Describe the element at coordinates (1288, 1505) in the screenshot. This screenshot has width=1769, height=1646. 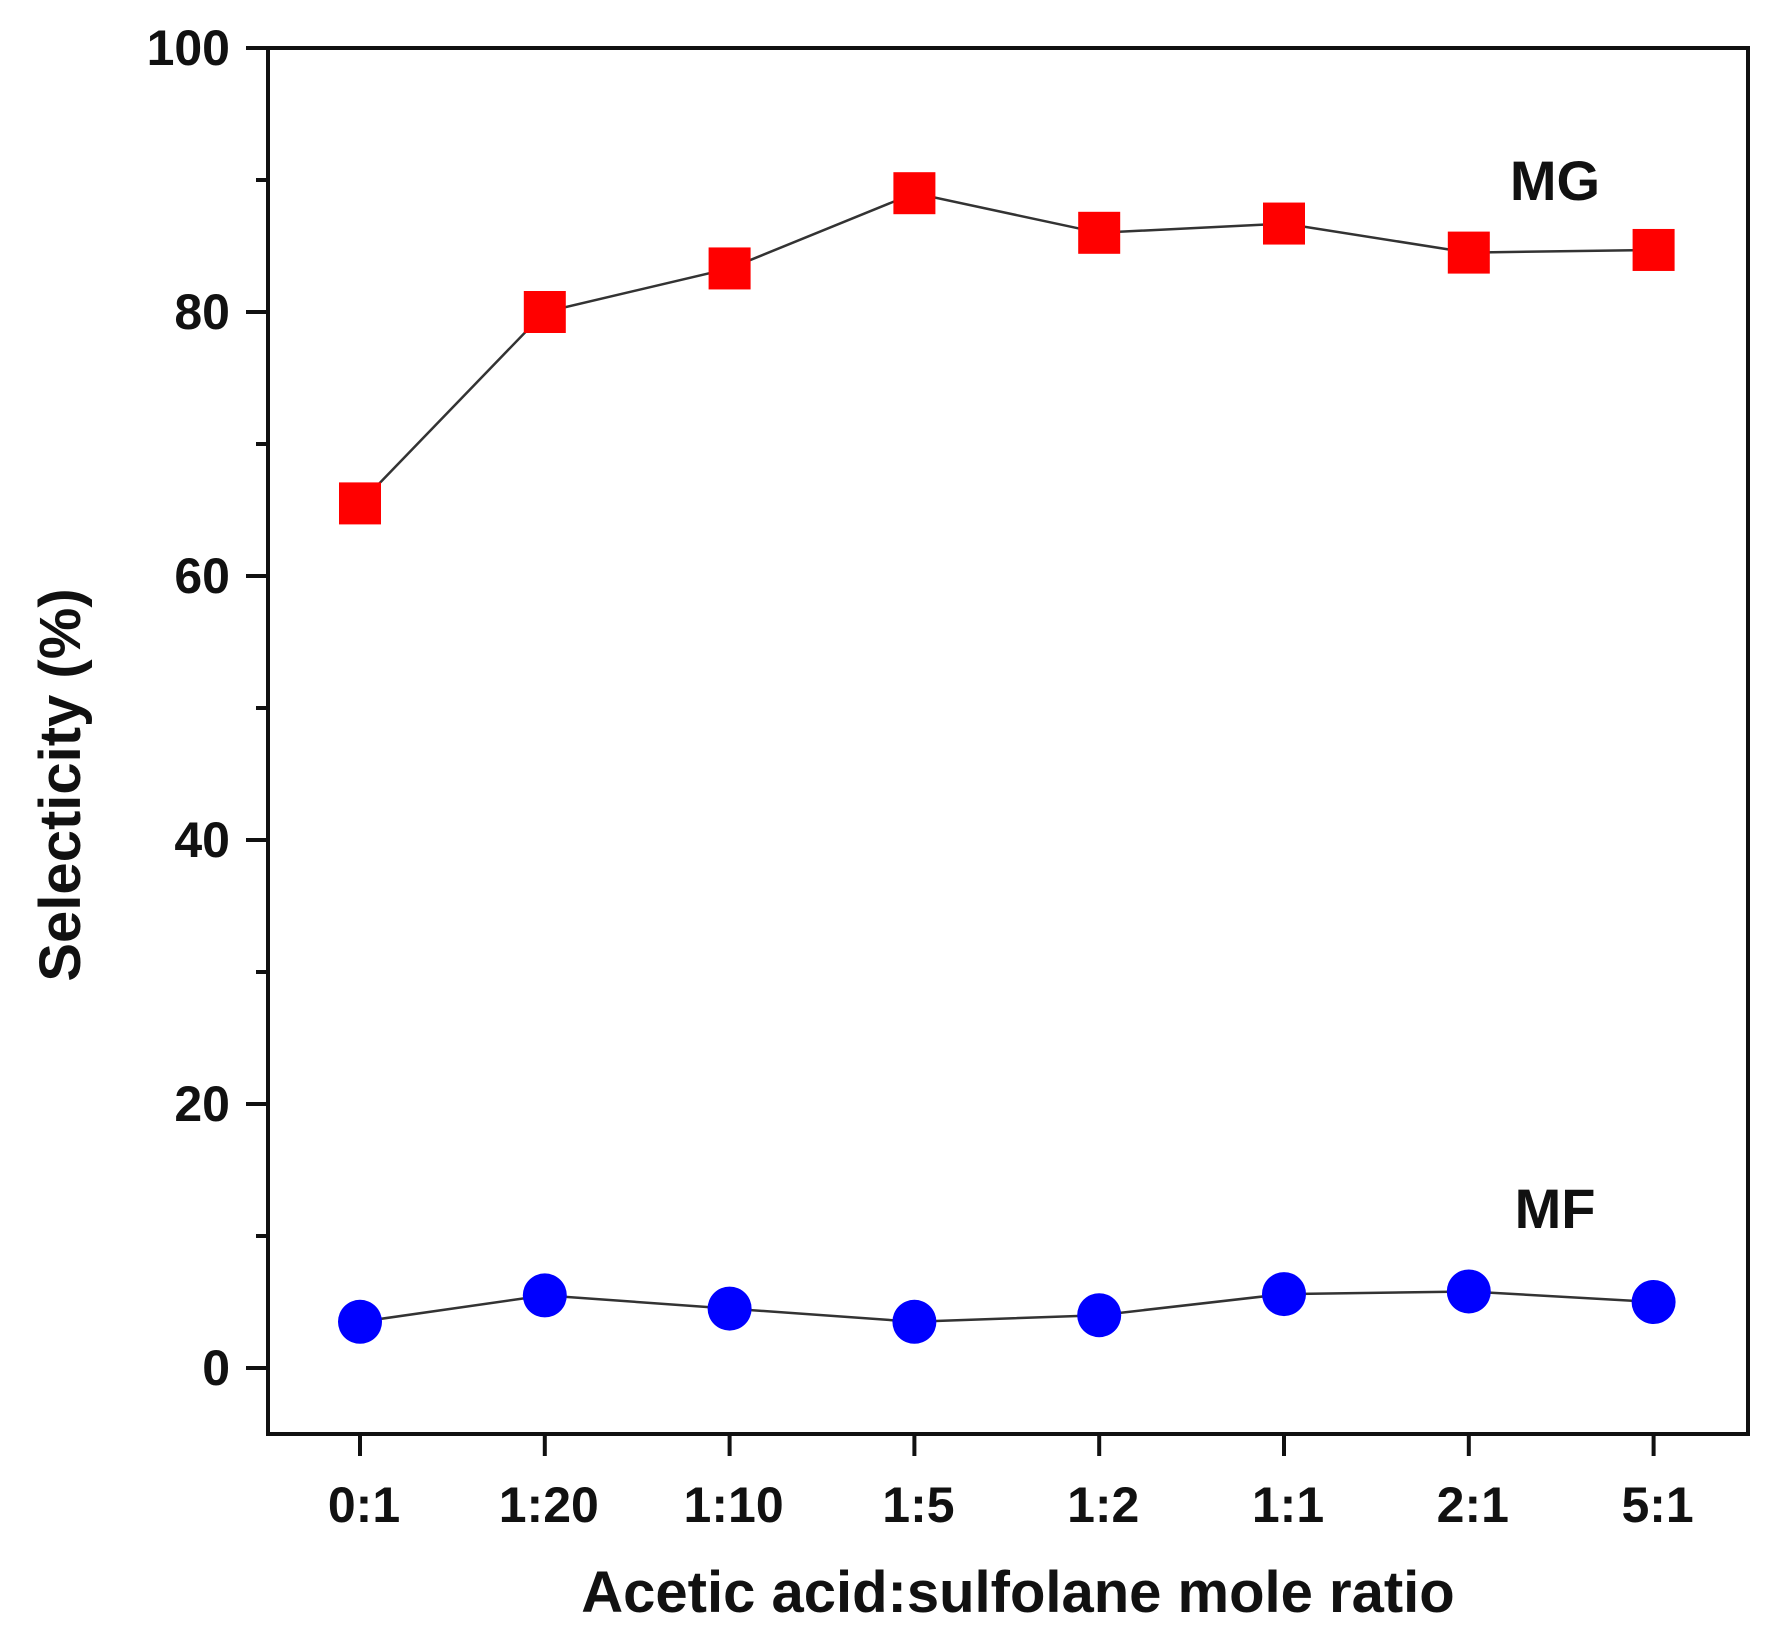
I see `x-tick-label: 1:1` at that location.